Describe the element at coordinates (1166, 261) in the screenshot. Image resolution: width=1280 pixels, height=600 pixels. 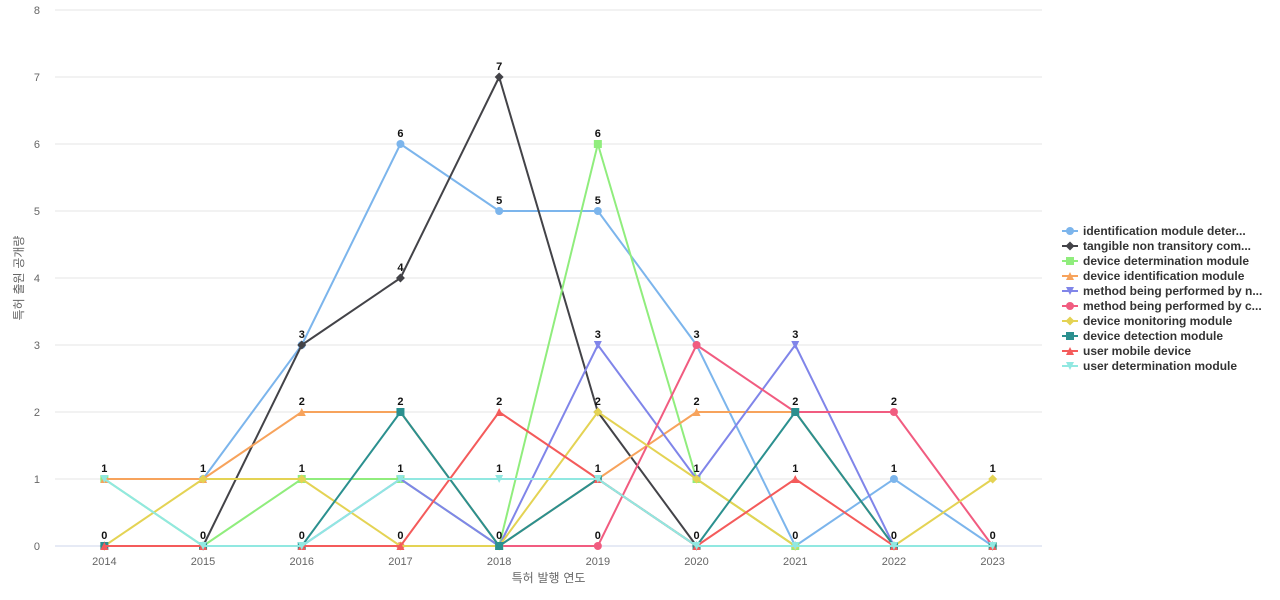
I see `legend-label: device determination module` at that location.